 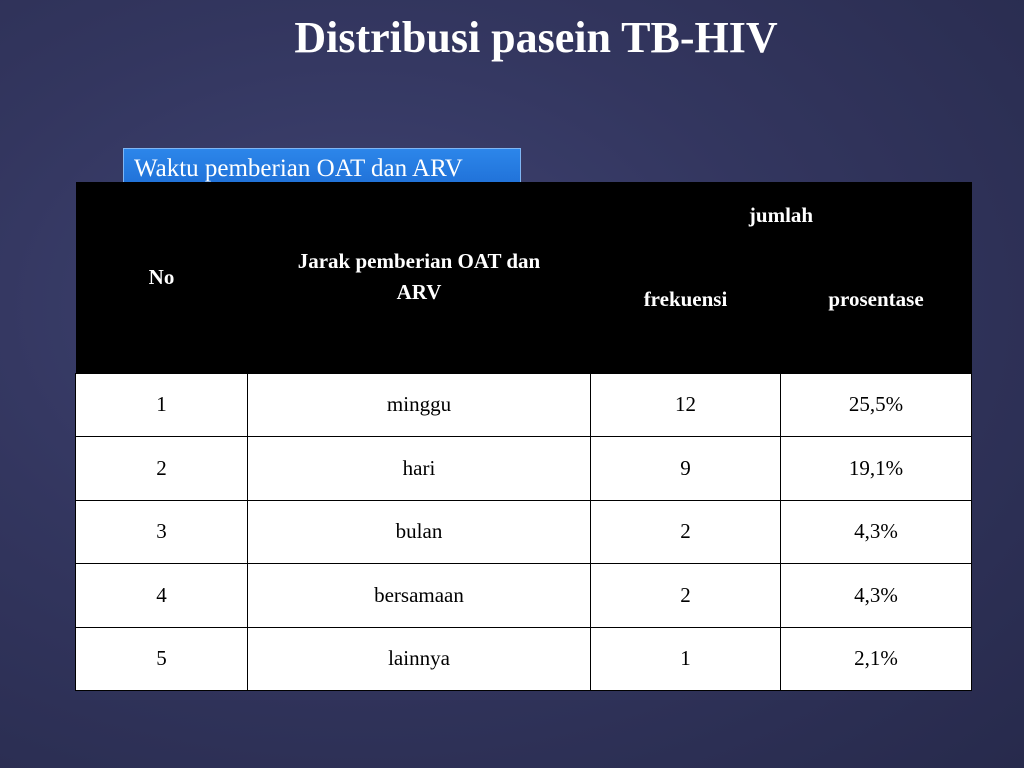 What do you see at coordinates (161, 531) in the screenshot?
I see `cell-no: 3` at bounding box center [161, 531].